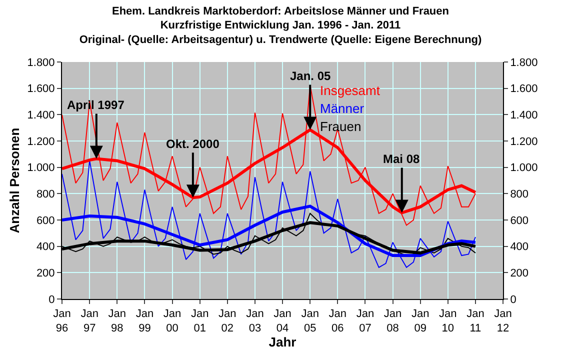  Describe the element at coordinates (281, 11) in the screenshot. I see `chart-title: Ehem. Landkreis Marktoberdorf: Arbeitslose Männer und Frauen` at that location.